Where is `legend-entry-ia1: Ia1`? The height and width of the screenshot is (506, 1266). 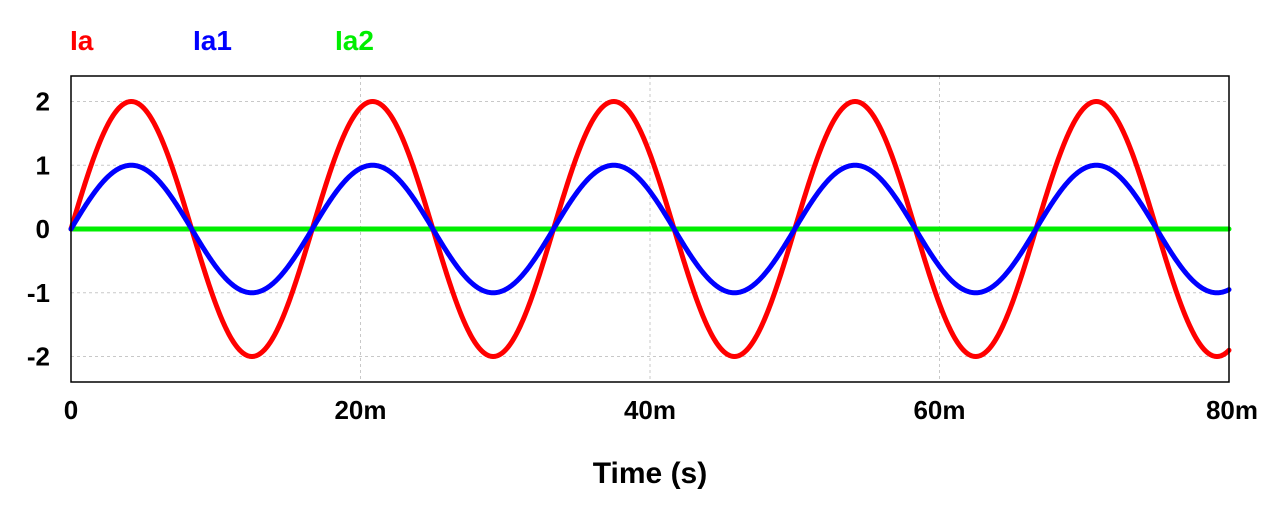 legend-entry-ia1: Ia1 is located at coordinates (212, 40).